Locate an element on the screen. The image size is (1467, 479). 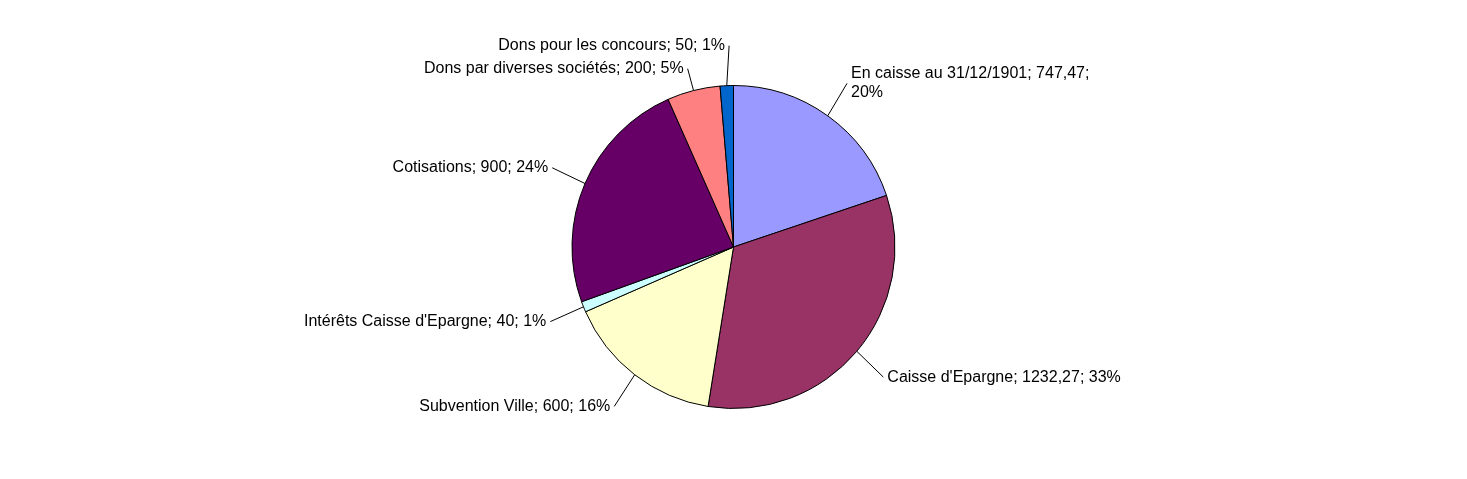
slice-label: En caisse au 31/12/1901; 747,47; 20% is located at coordinates (970, 82).